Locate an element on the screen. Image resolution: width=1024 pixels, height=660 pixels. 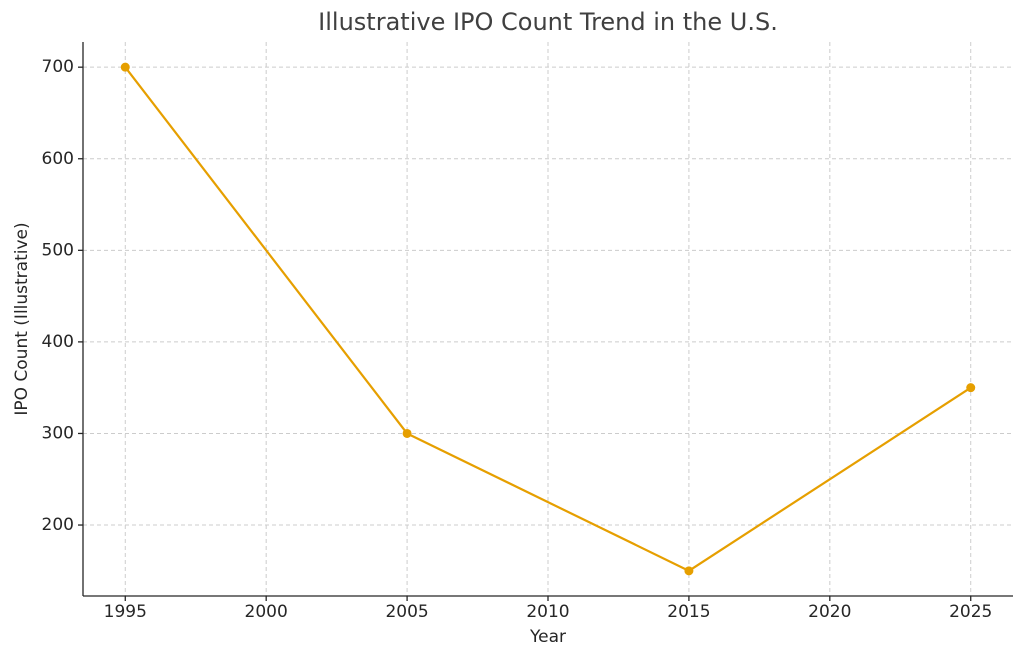
x-tick-label: 2015 is located at coordinates (688, 612).